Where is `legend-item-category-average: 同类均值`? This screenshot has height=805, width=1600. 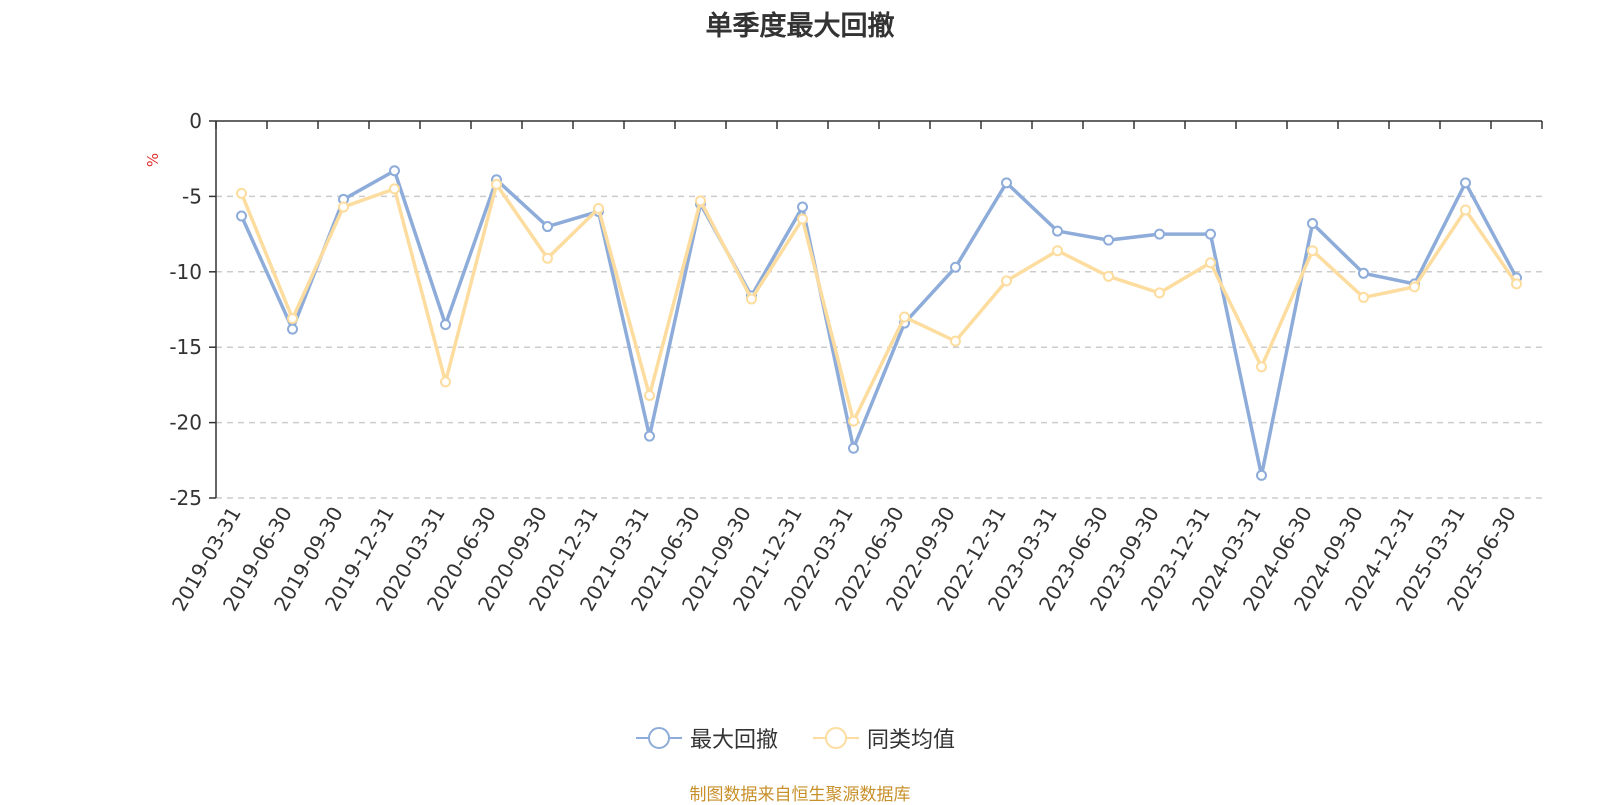
legend-item-category-average: 同类均值 is located at coordinates (884, 738).